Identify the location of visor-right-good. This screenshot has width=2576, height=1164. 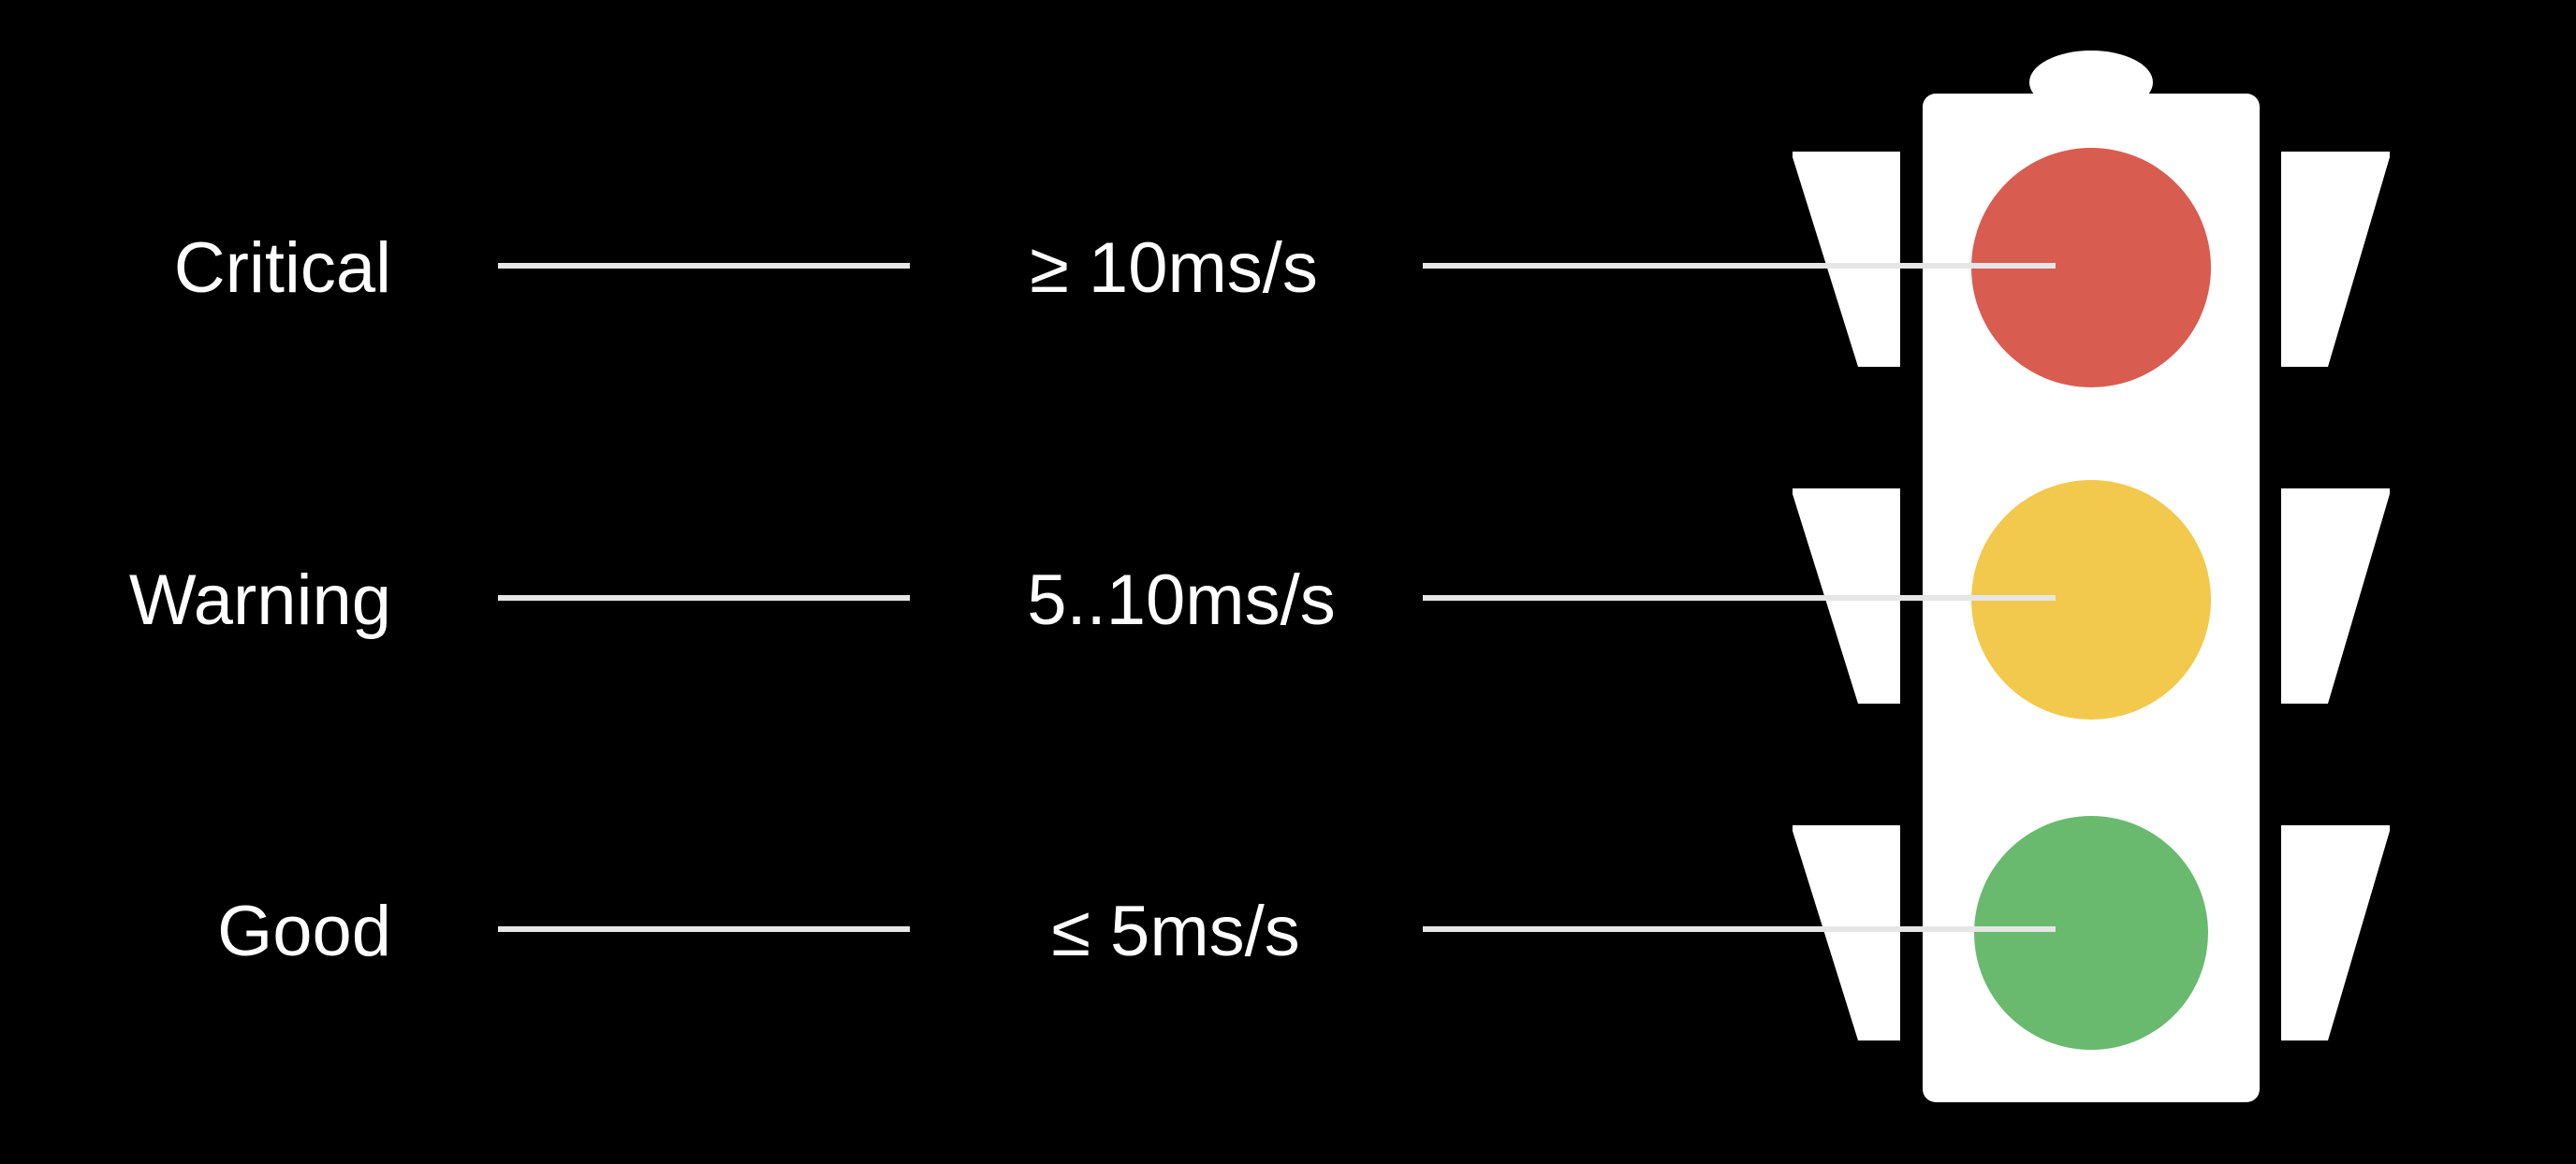
(2335, 932).